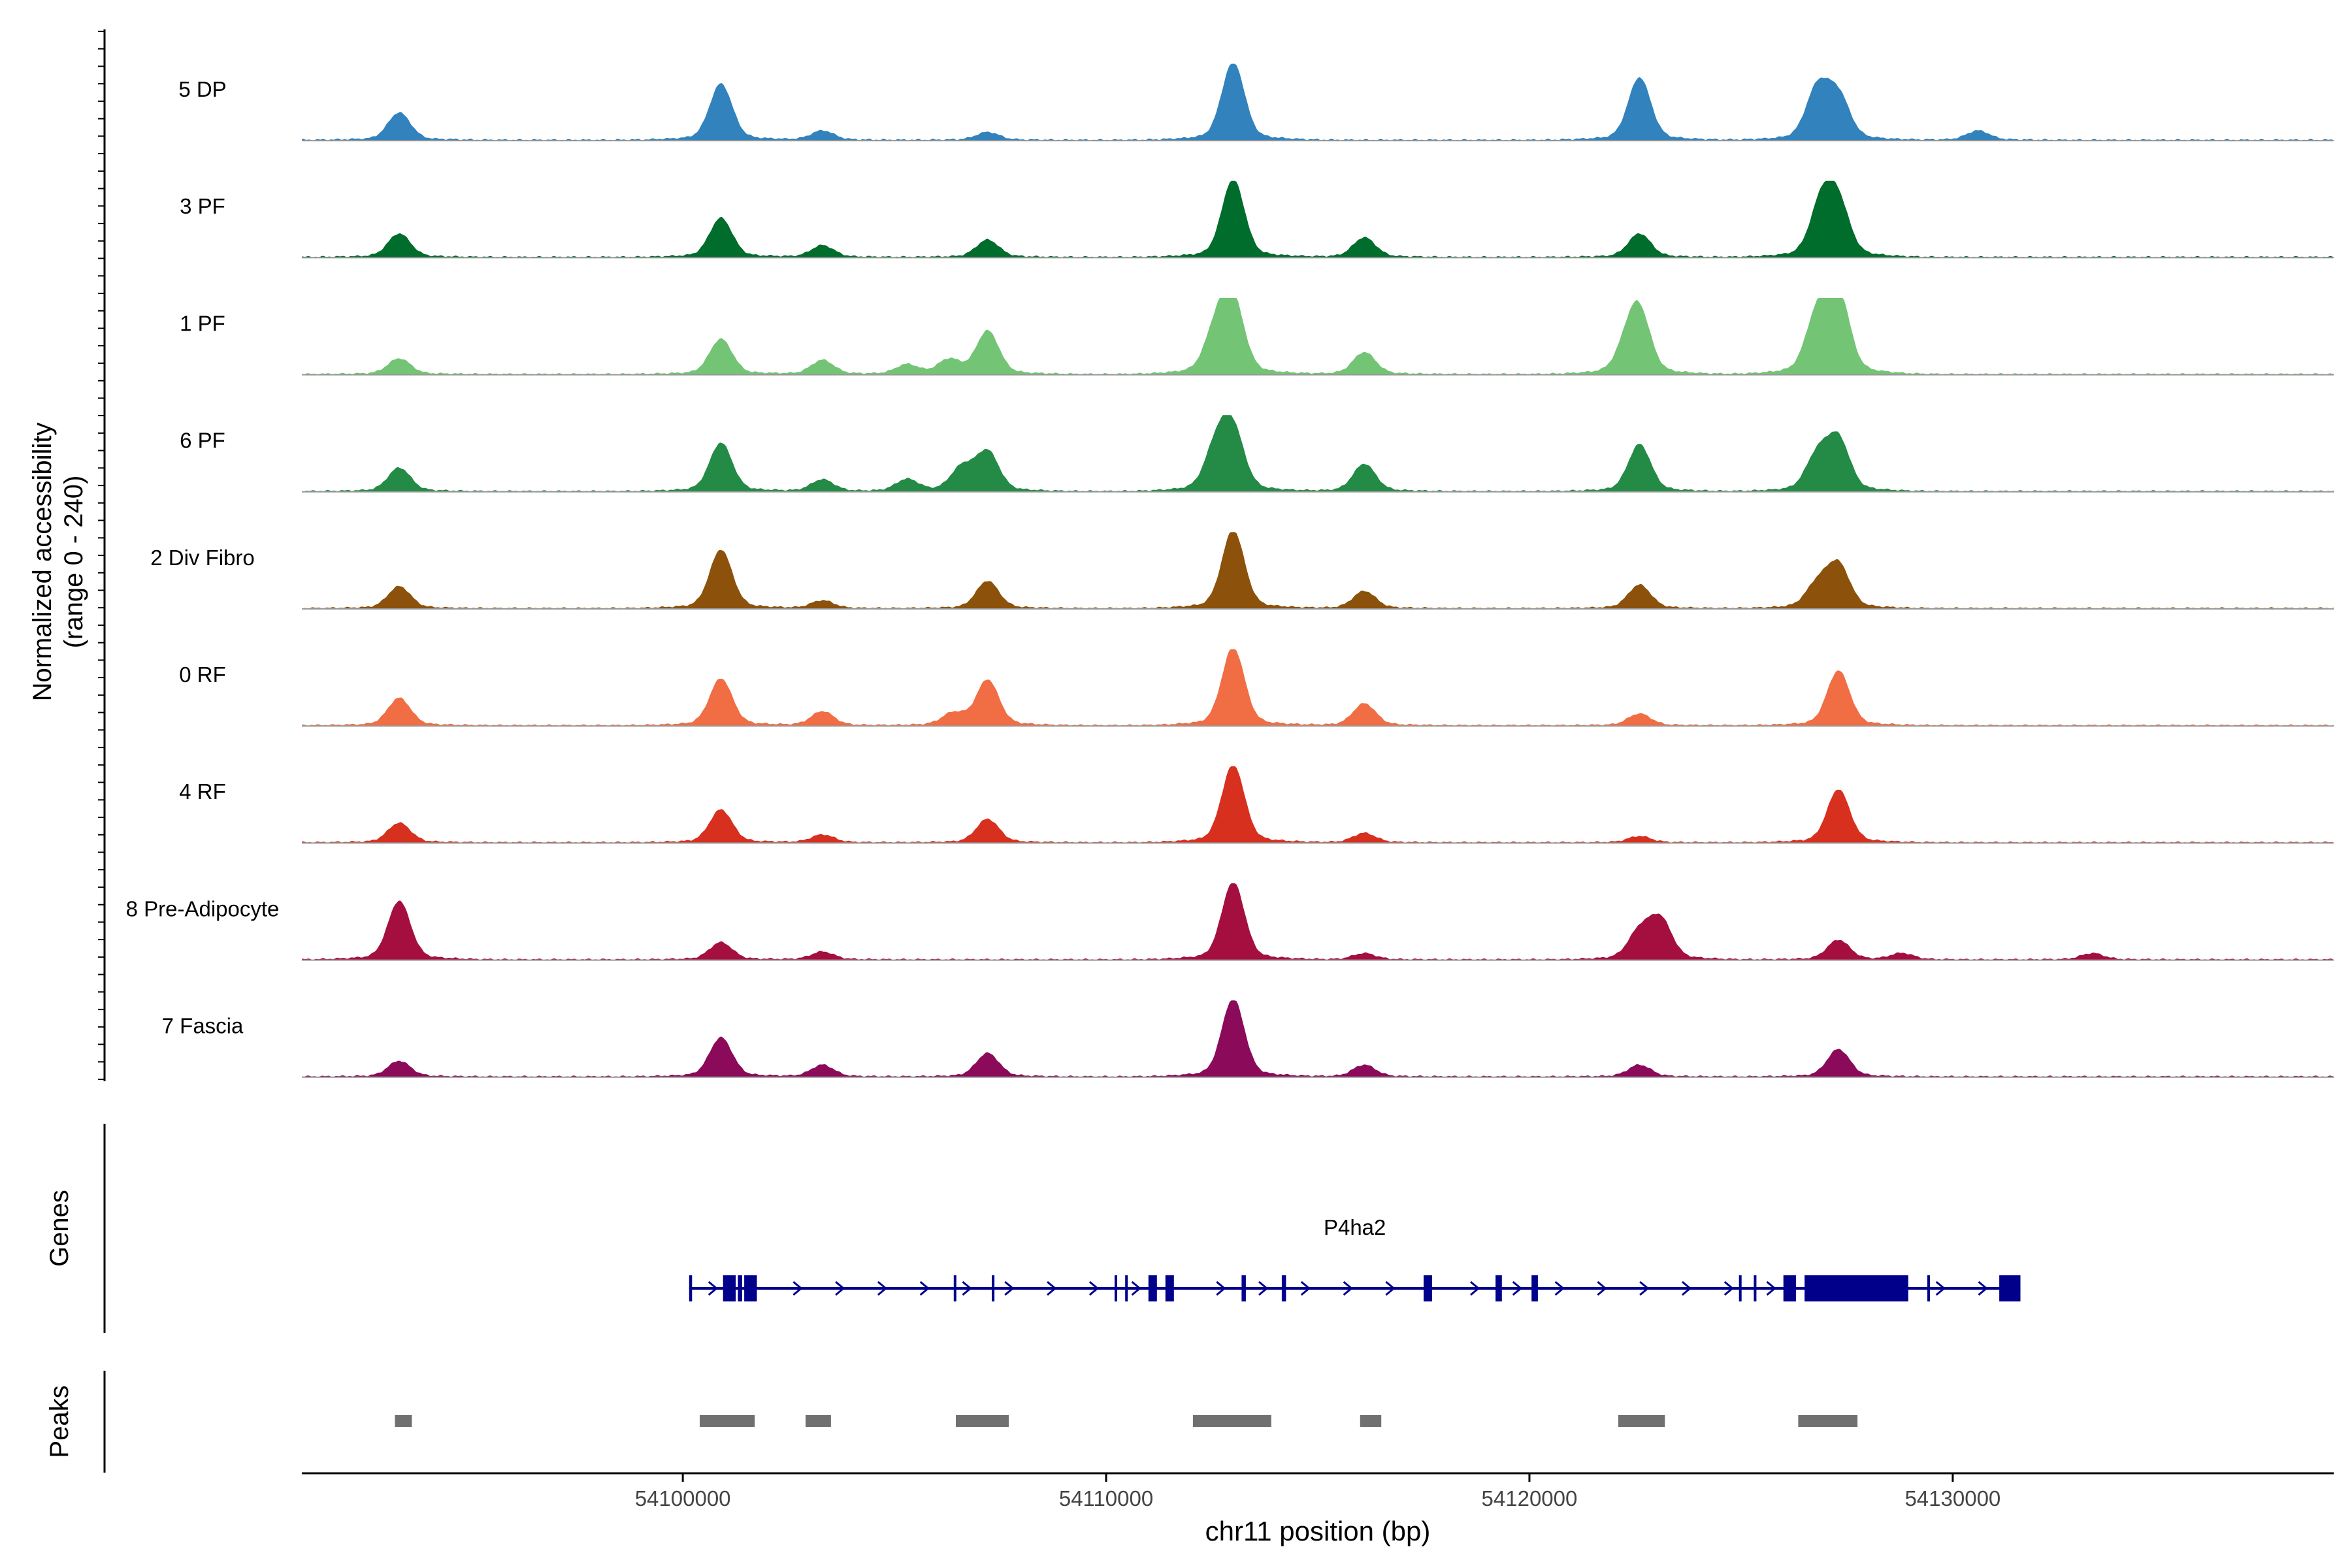  Describe the element at coordinates (59, 1228) in the screenshot. I see `genes-panel-label: Genes` at that location.